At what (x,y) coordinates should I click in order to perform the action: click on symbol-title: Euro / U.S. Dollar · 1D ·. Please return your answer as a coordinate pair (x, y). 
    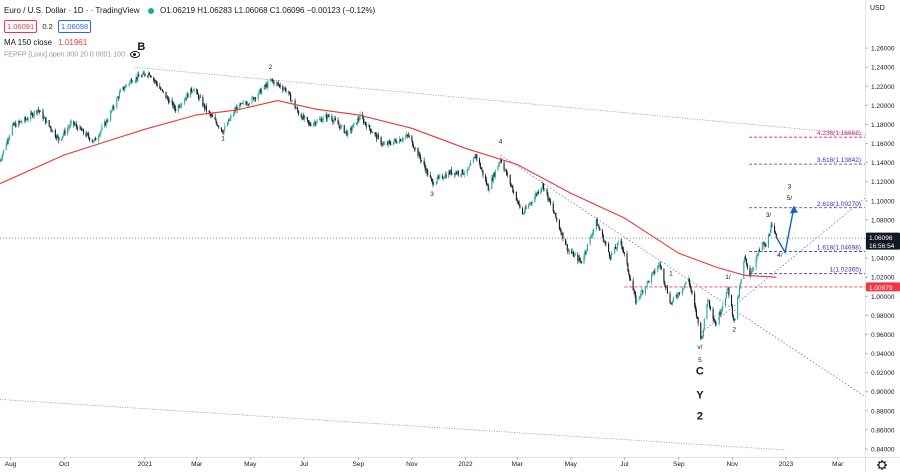
    Looking at the image, I should click on (46, 10).